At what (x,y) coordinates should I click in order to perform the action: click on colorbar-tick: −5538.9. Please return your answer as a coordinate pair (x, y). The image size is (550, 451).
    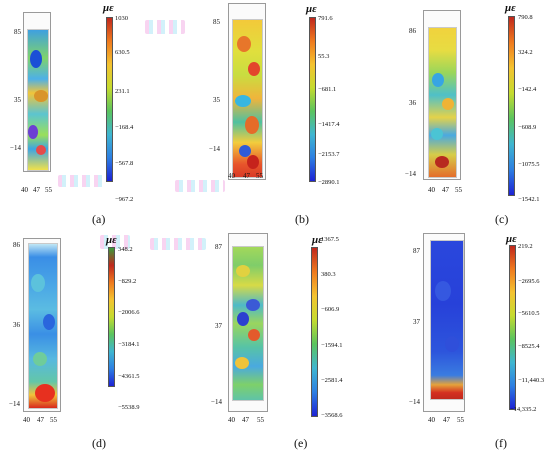
    Looking at the image, I should click on (129, 407).